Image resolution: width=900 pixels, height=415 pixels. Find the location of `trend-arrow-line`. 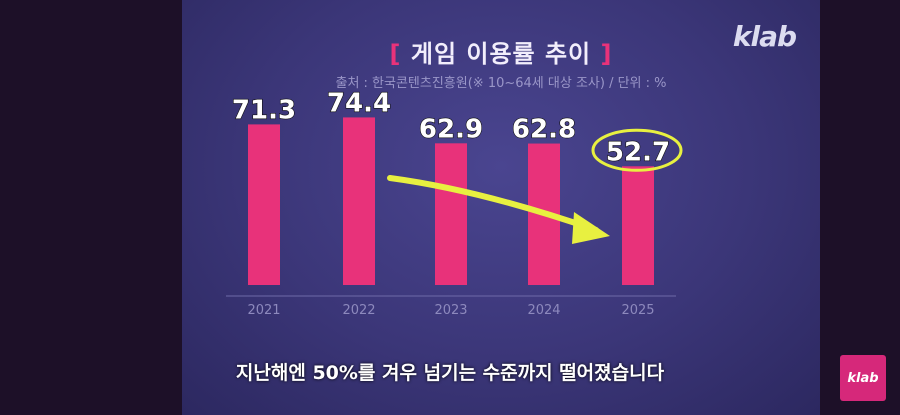

trend-arrow-line is located at coordinates (493, 204).